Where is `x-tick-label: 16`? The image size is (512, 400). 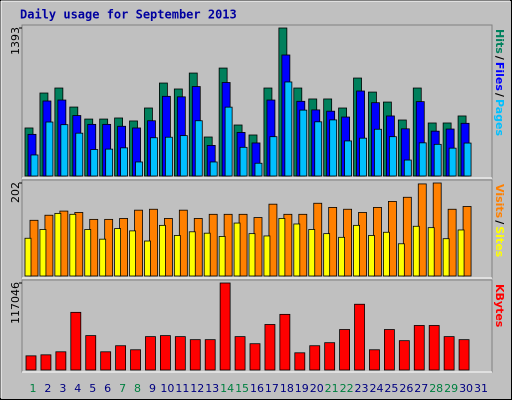 x-tick-label: 16 is located at coordinates (257, 388).